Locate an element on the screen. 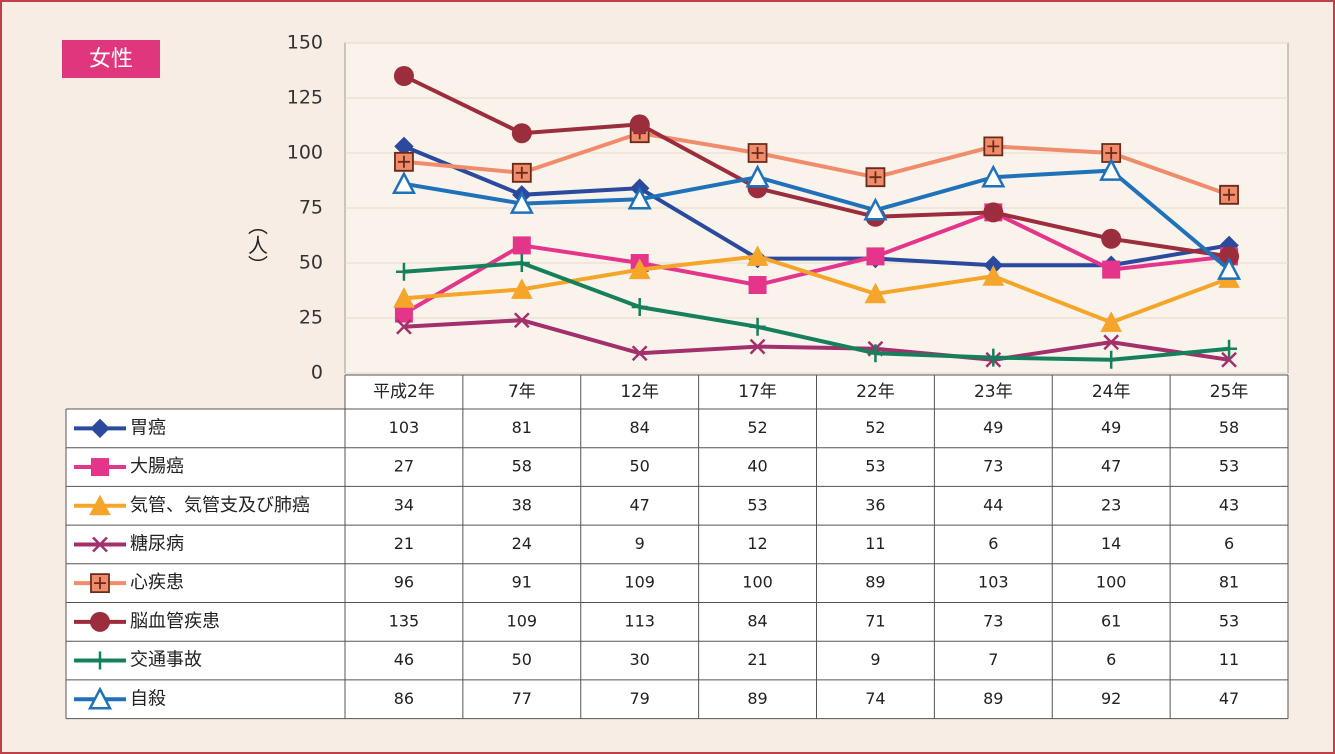  table-value: 100 is located at coordinates (1111, 582).